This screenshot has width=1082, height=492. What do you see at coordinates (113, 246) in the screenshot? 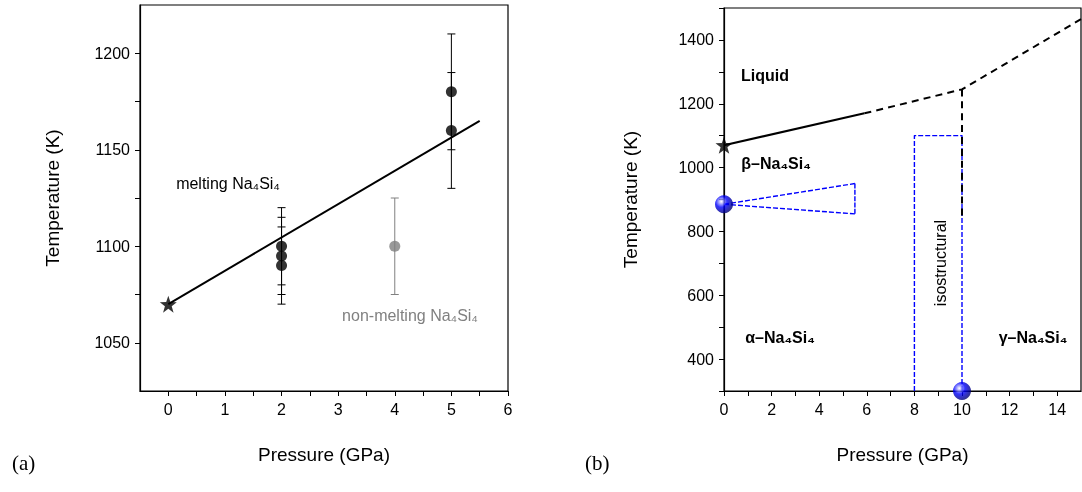
I see `y-tick-label: 1100` at bounding box center [113, 246].